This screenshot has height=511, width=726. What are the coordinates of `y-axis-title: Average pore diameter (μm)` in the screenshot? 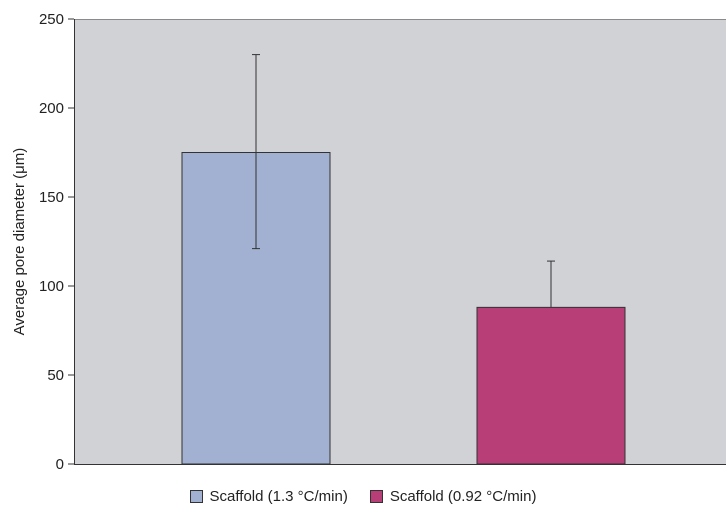 It's located at (19, 242).